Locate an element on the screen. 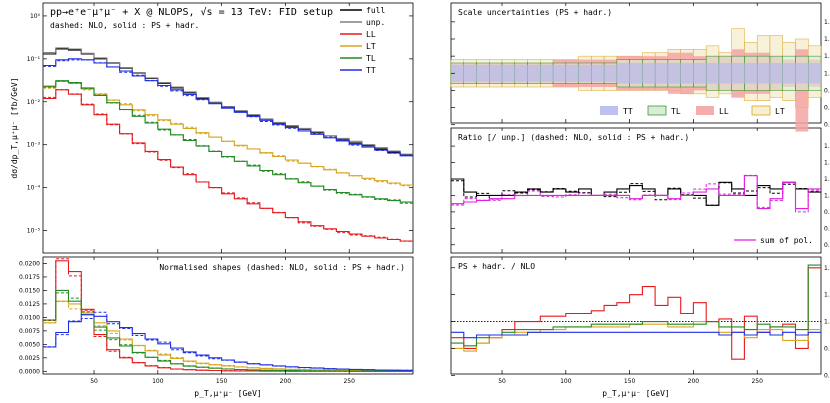 The width and height of the screenshot is (830, 403). shapes-line-nlo-TT is located at coordinates (228, 341).